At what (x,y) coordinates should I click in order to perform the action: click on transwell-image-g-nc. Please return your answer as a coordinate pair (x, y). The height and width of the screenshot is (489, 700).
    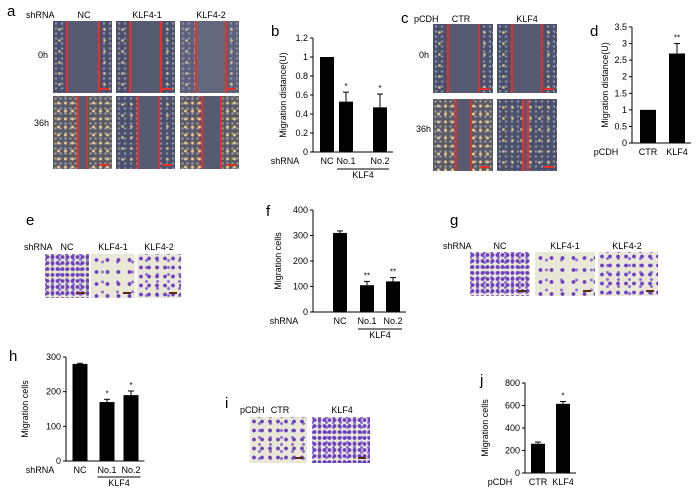
    Looking at the image, I should click on (500, 274).